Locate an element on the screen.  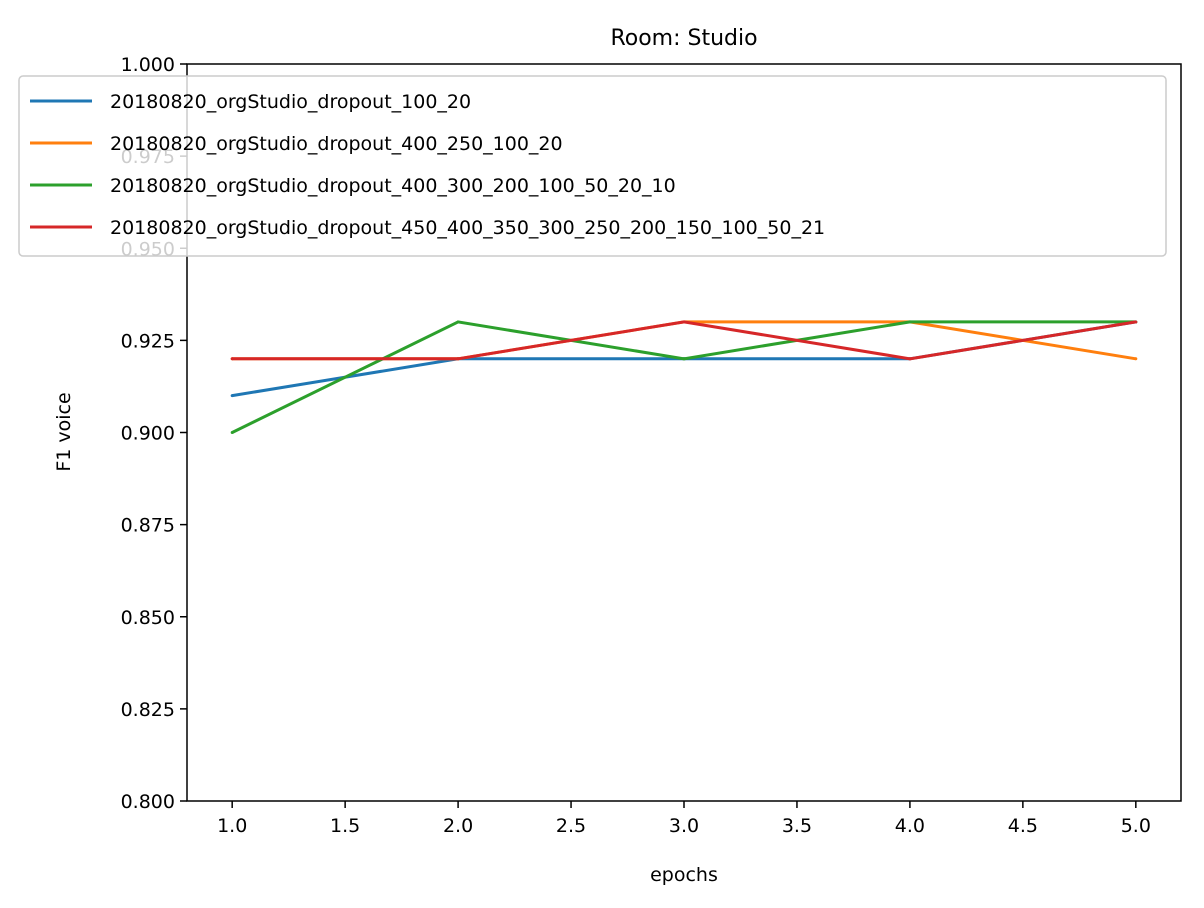
chart-title: Room: Studio is located at coordinates (683, 38).